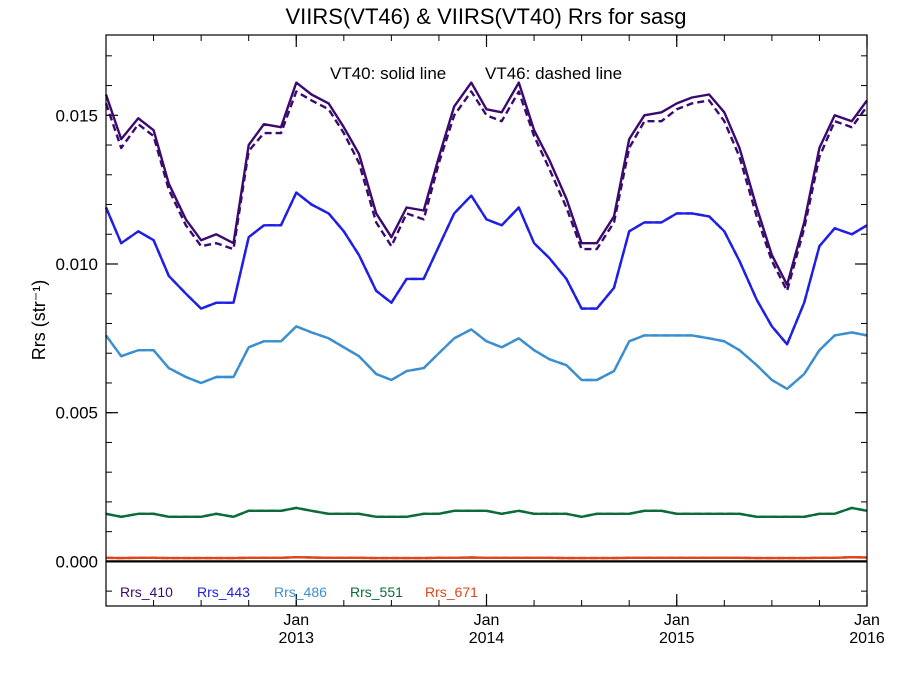  What do you see at coordinates (76, 561) in the screenshot?
I see `y-tick-label: 0.000` at bounding box center [76, 561].